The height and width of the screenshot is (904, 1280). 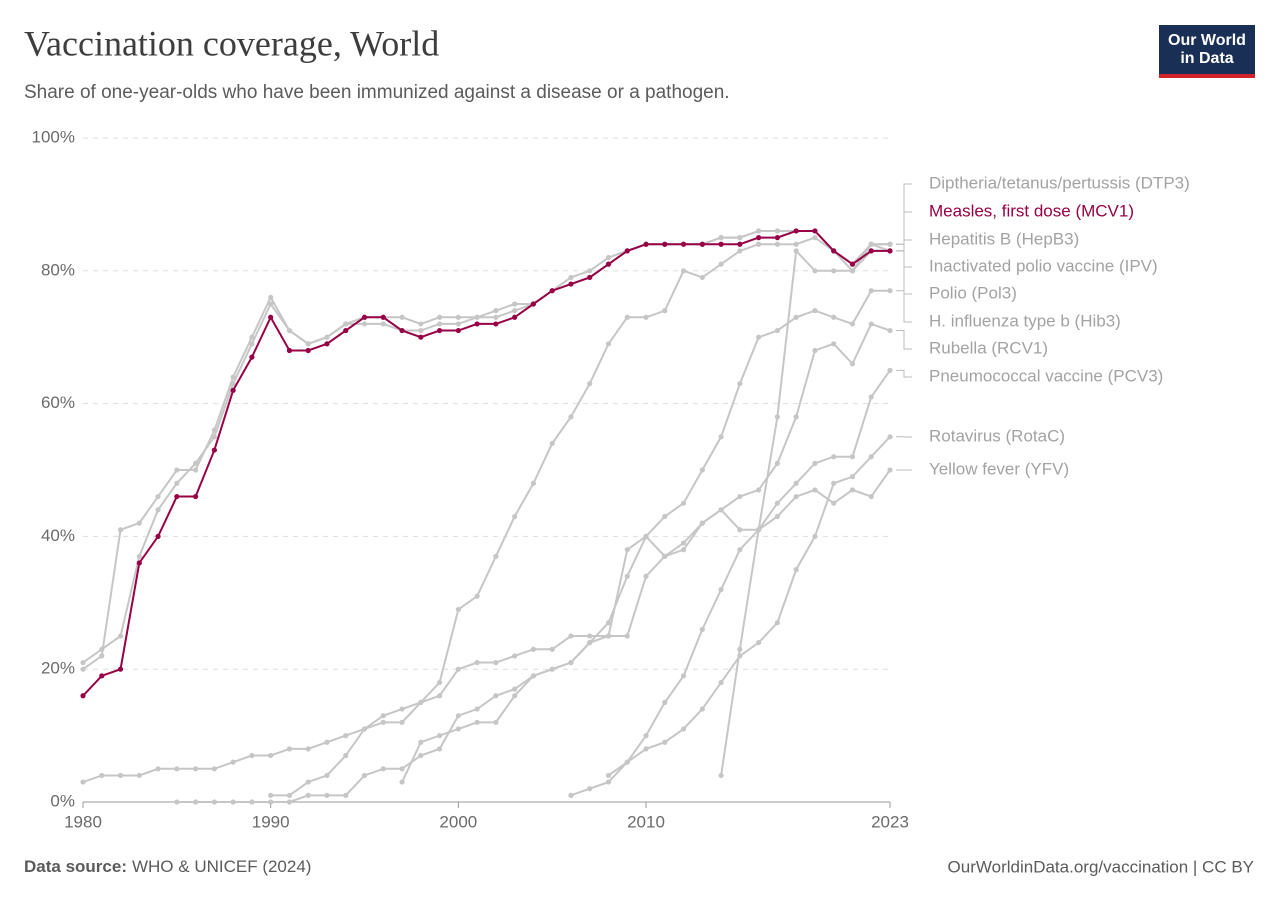 I want to click on logo: Our World in Data, so click(x=1207, y=51).